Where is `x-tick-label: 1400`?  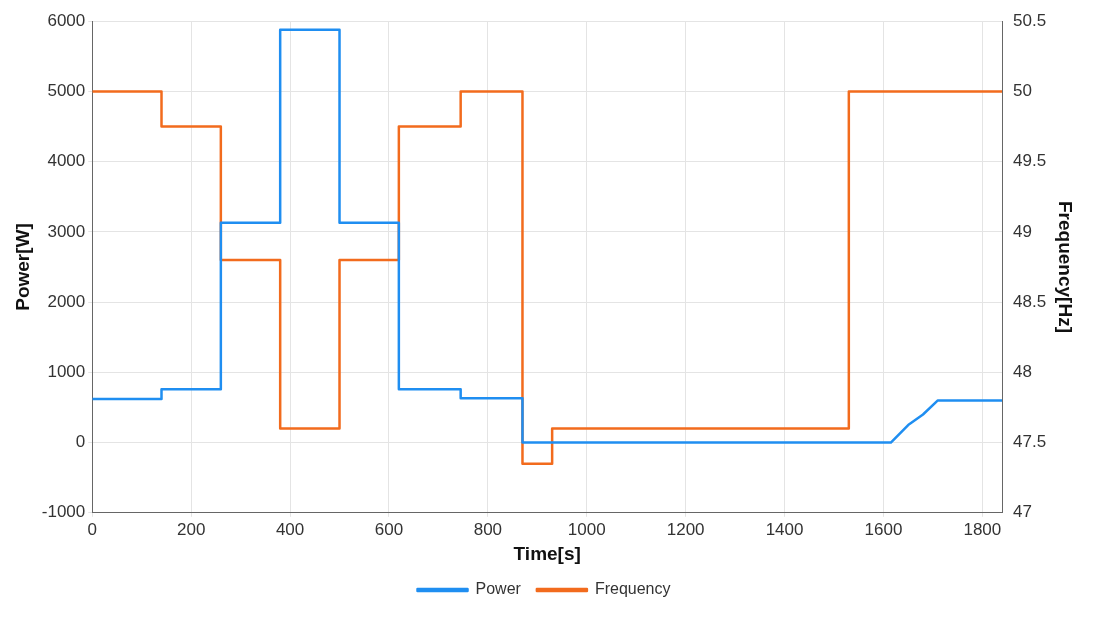
x-tick-label: 1400 is located at coordinates (784, 529).